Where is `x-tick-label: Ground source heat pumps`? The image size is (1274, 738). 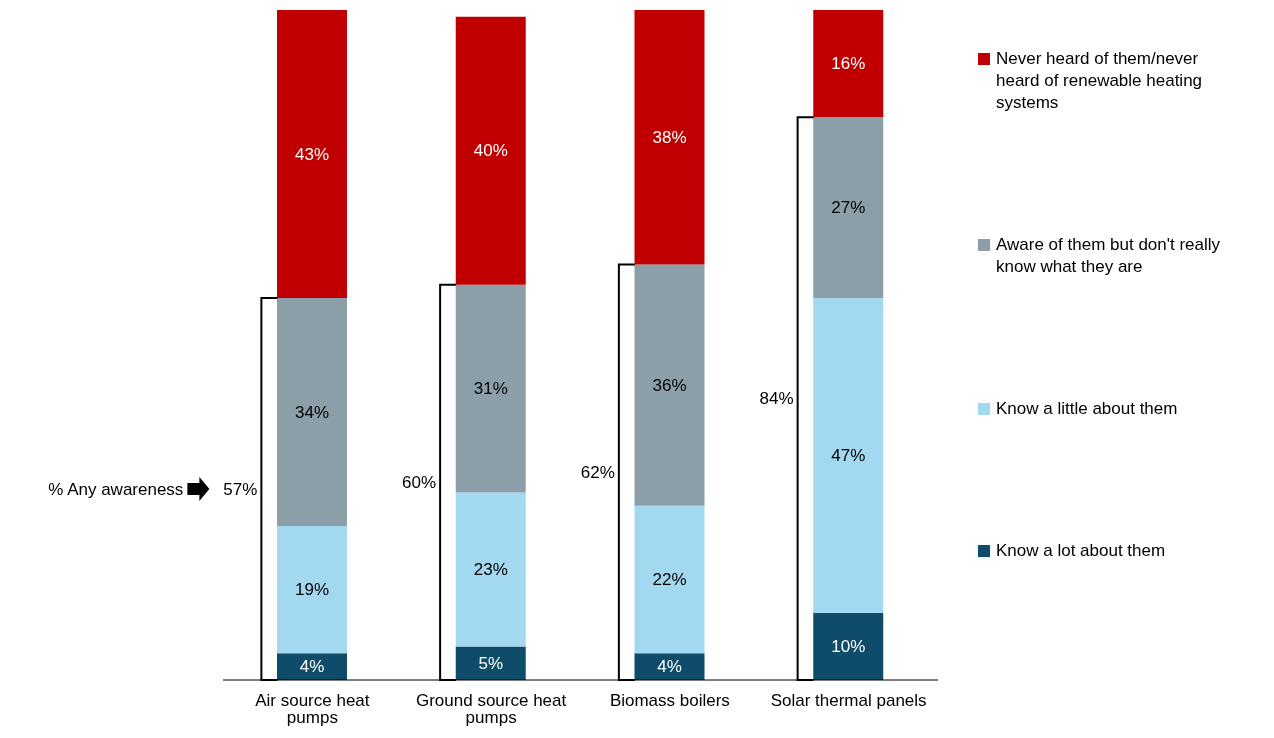
x-tick-label: Ground source heat pumps is located at coordinates (491, 709).